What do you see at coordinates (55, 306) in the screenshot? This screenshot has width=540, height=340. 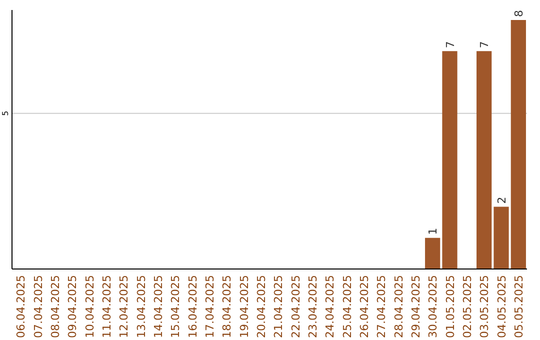 I see `x-tick-label: 08.04.2025` at bounding box center [55, 306].